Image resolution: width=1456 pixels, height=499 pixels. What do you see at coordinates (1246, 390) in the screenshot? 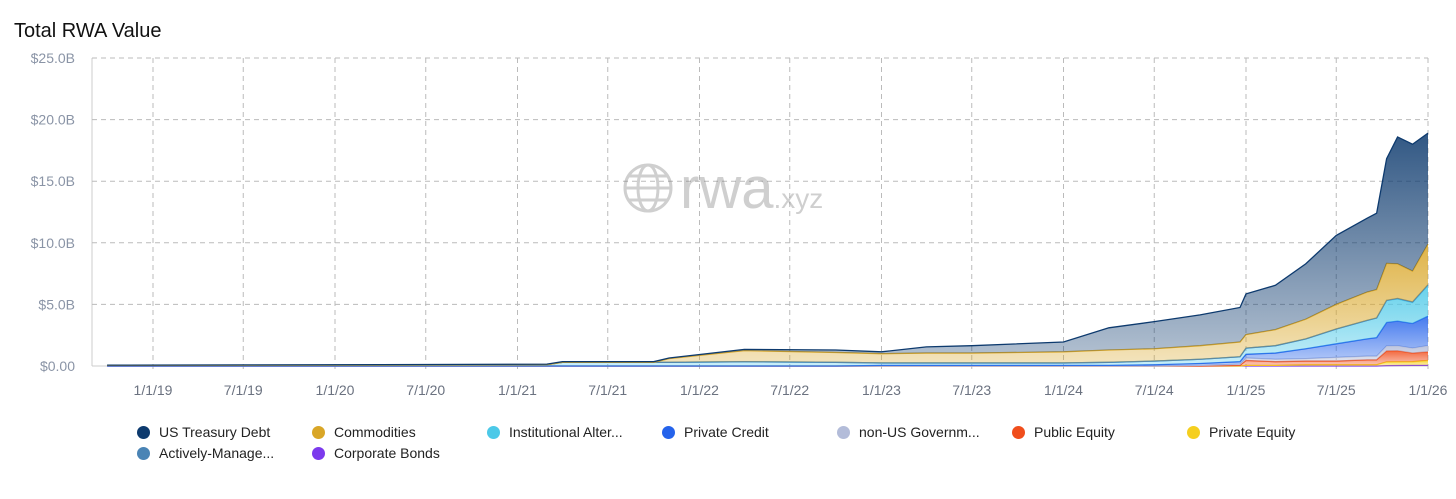
I see `x-tick-label: 1/1/25` at bounding box center [1246, 390].